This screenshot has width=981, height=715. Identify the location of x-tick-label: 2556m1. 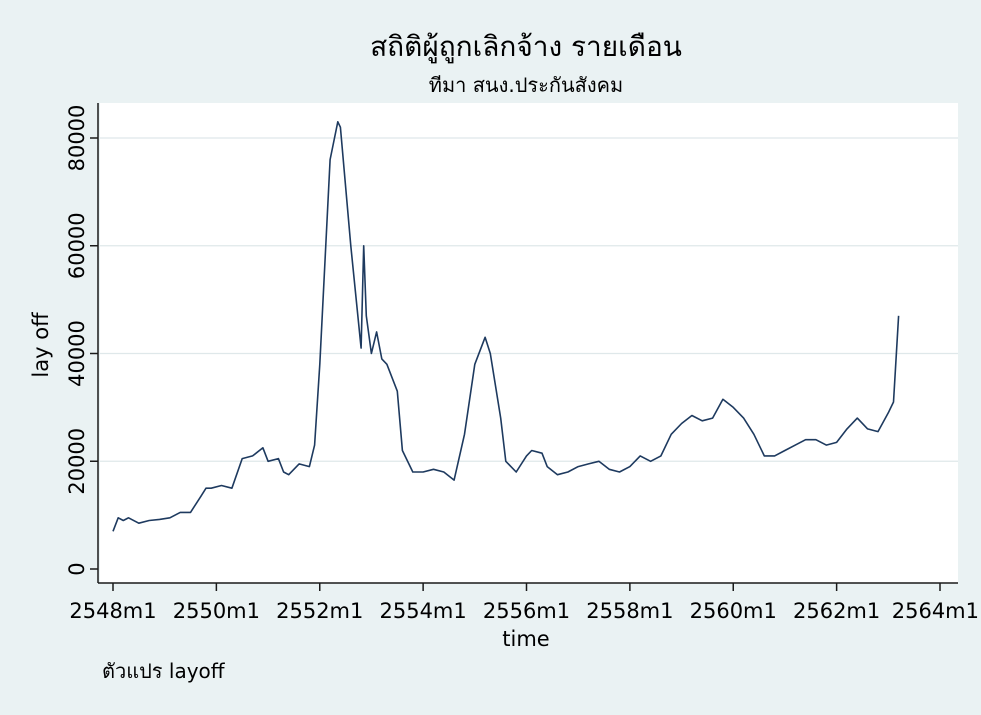
(526, 611).